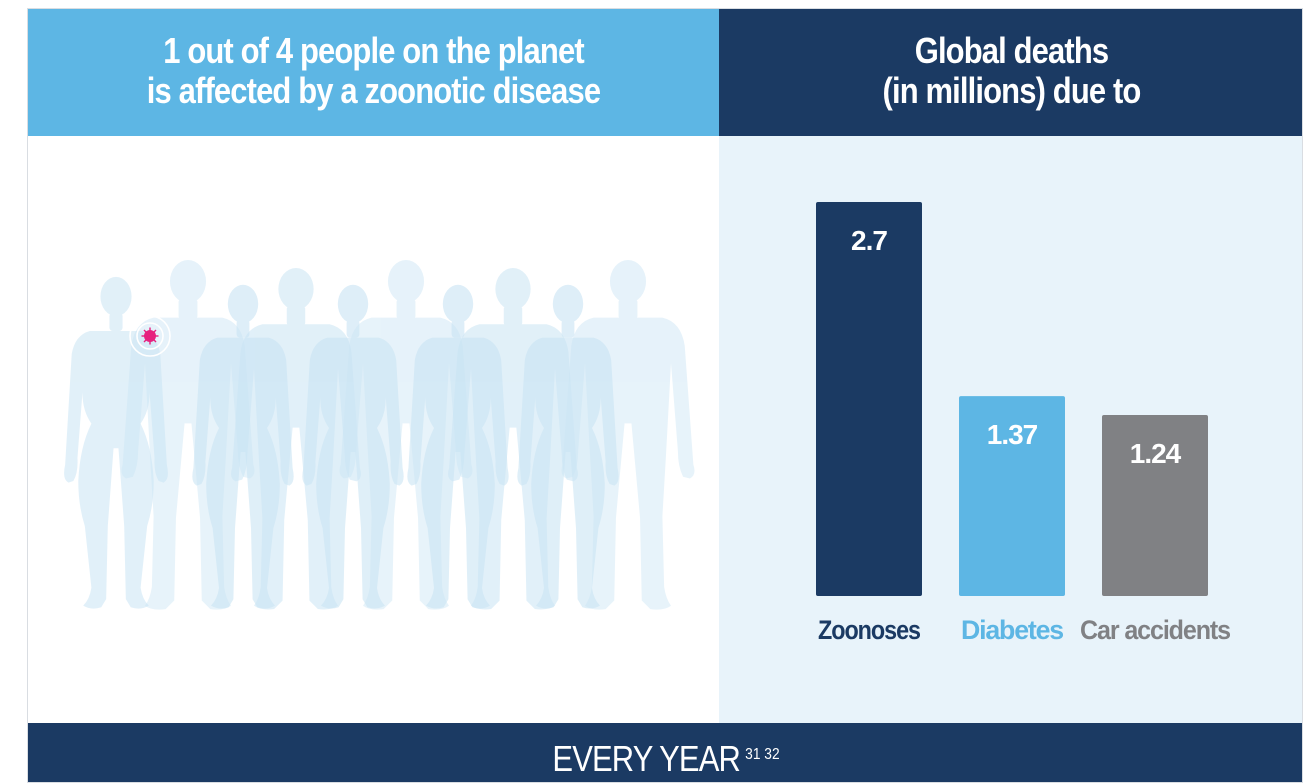  What do you see at coordinates (869, 630) in the screenshot?
I see `category-label-1: Zoonoses` at bounding box center [869, 630].